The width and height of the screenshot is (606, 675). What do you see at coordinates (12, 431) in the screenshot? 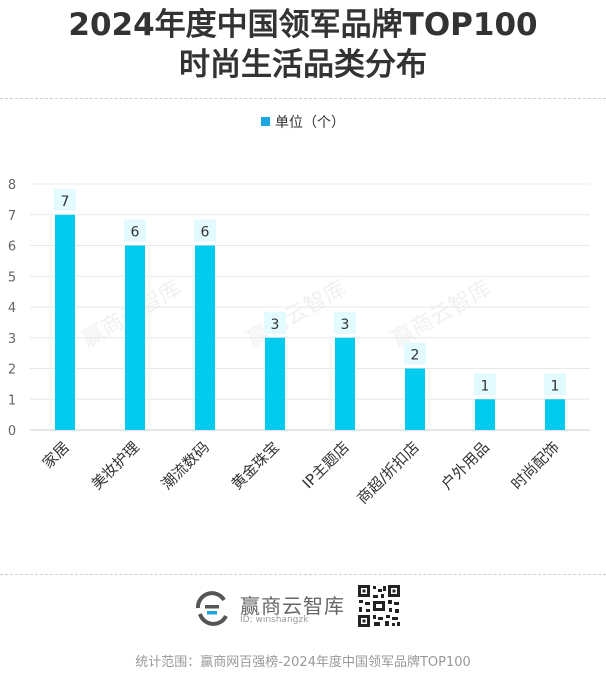
I see `y-tick-label: 0` at bounding box center [12, 431].